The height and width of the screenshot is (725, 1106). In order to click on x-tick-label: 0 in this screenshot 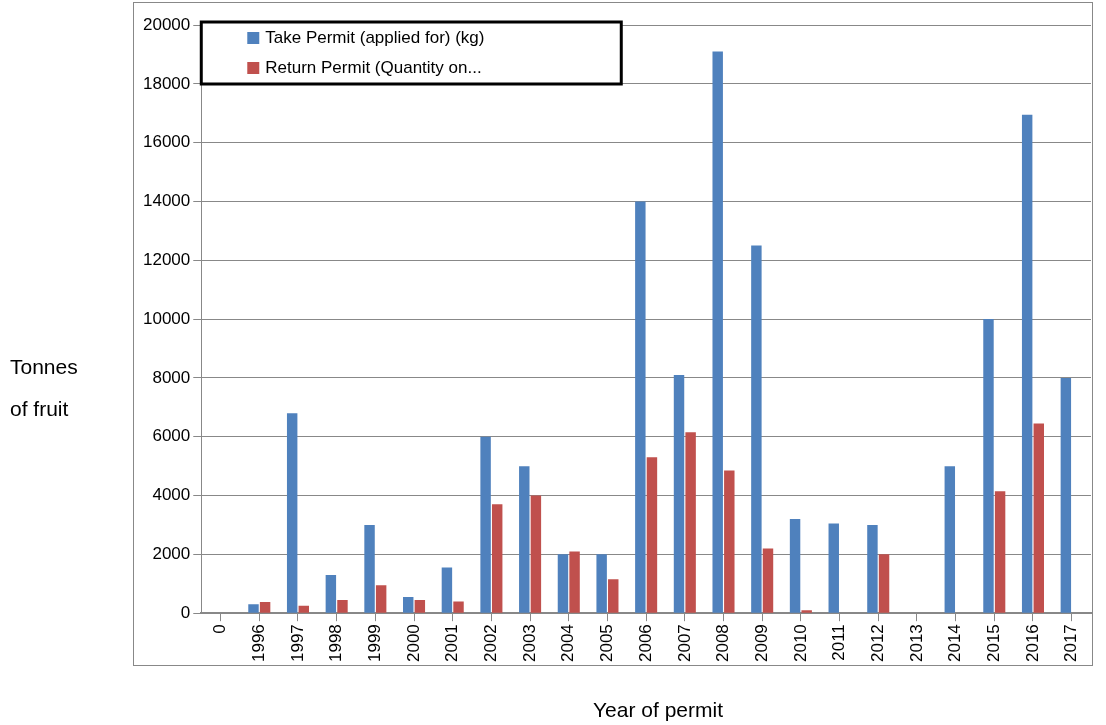, I will do `click(220, 629)`.